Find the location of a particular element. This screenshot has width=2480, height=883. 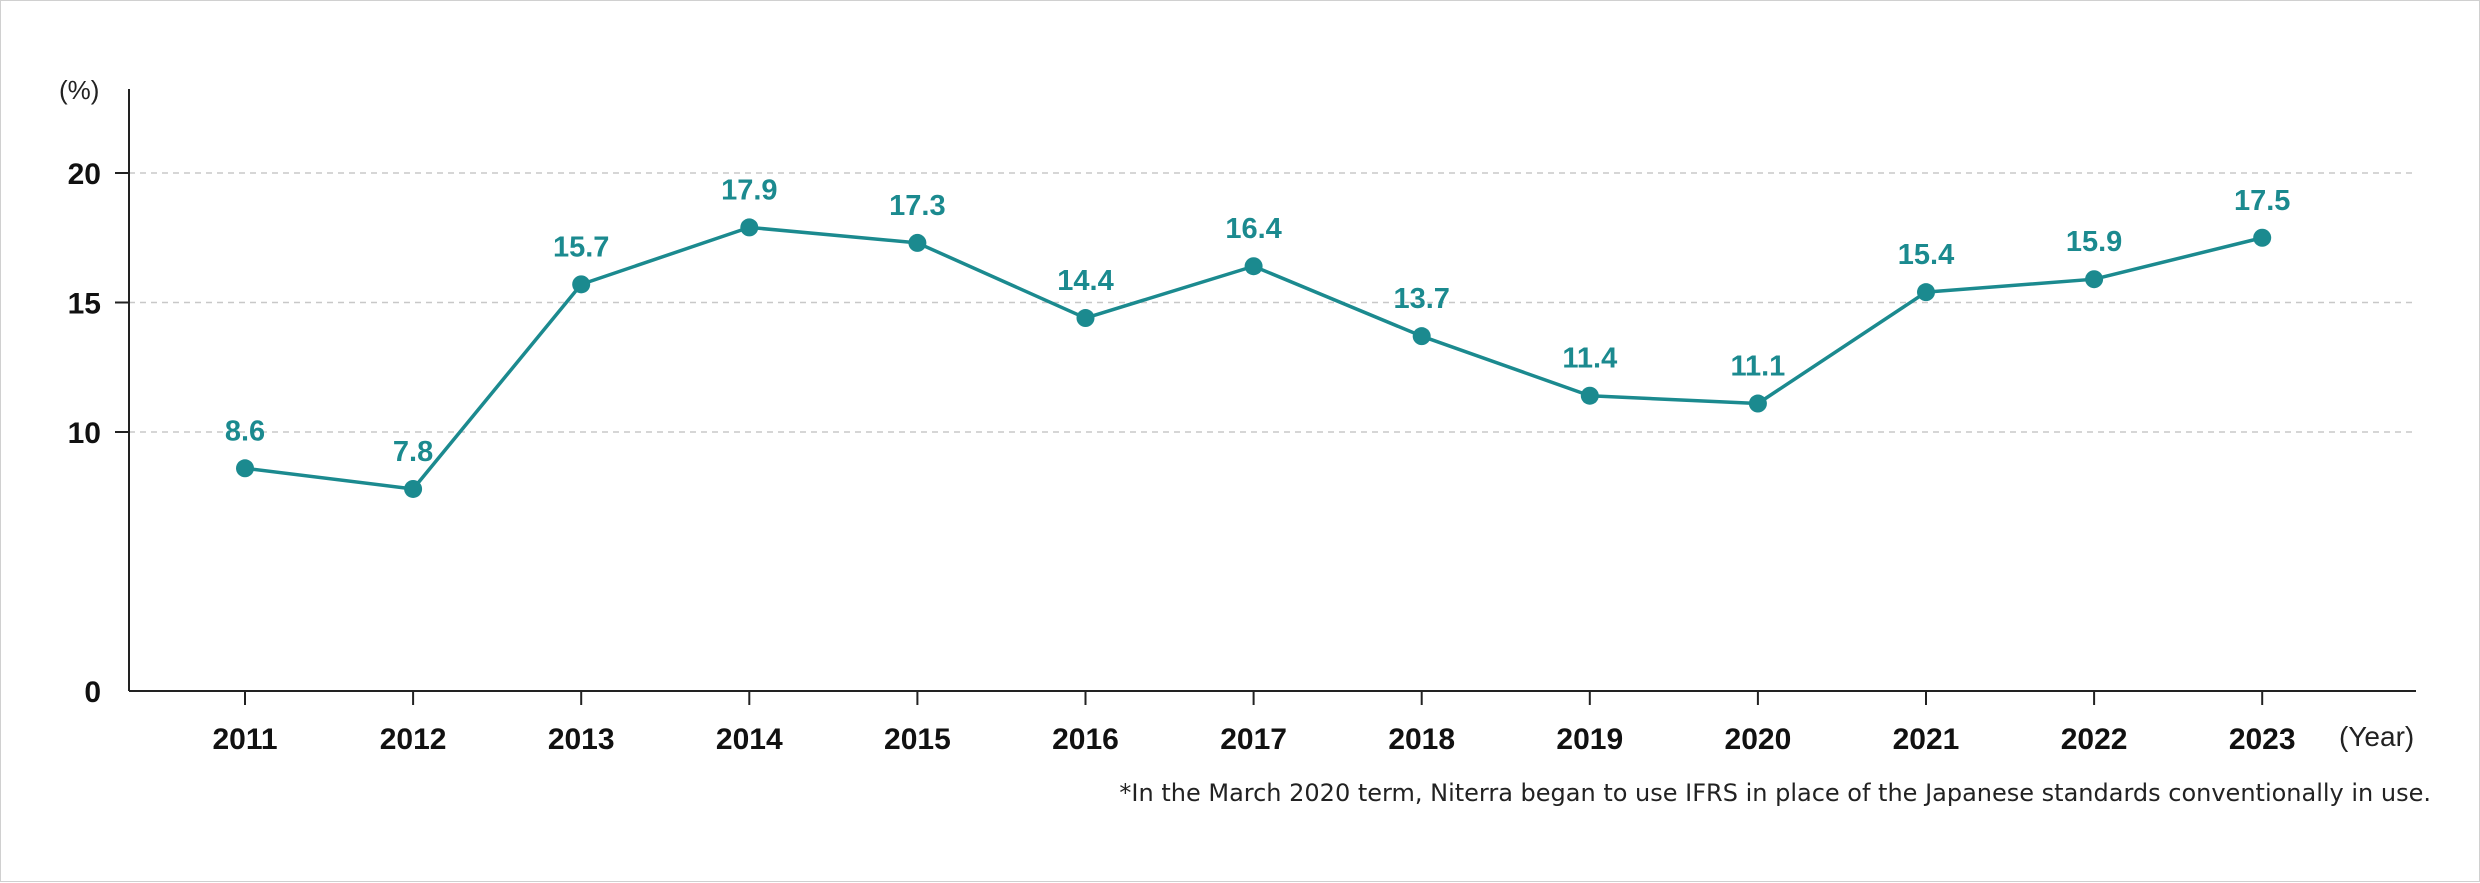

data-point-2012 is located at coordinates (413, 488).